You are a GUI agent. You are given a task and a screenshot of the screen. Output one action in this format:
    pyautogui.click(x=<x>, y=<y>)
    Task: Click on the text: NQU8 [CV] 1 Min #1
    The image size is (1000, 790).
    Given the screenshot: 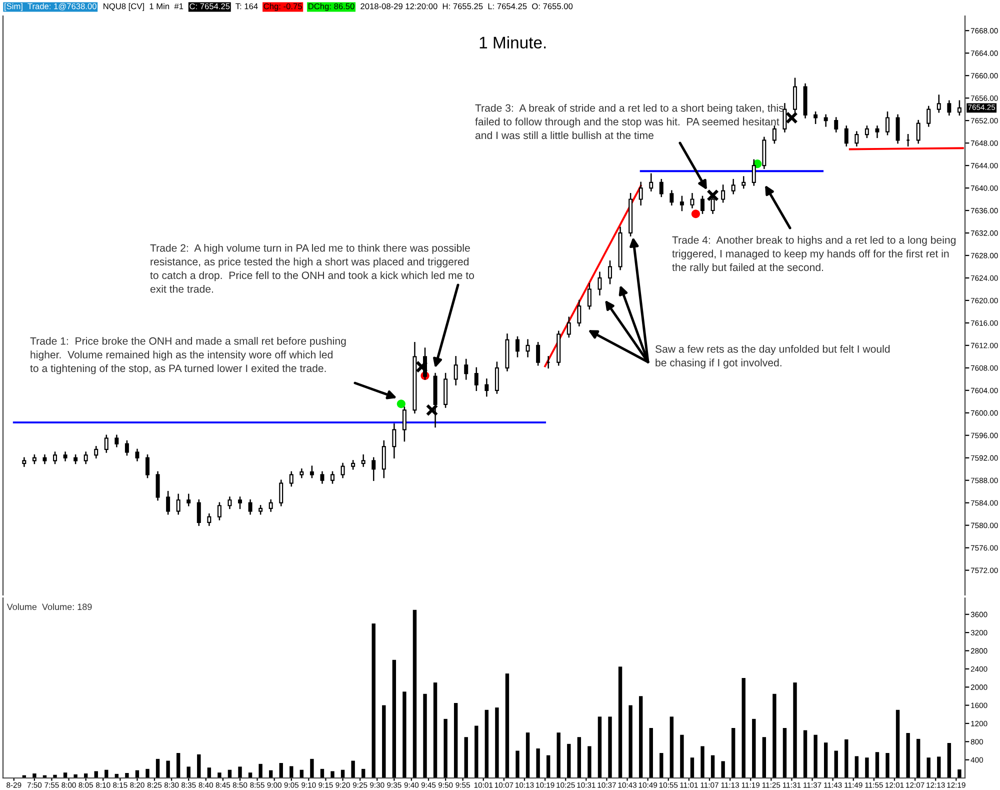 What is the action you would take?
    pyautogui.click(x=144, y=7)
    